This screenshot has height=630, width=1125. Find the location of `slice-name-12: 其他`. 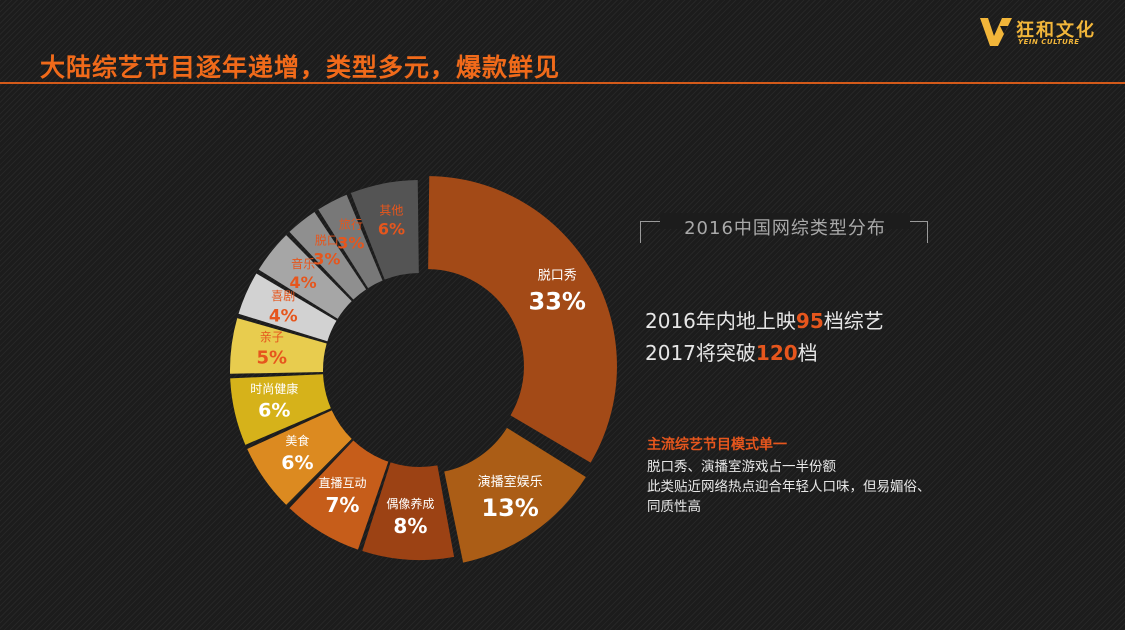

slice-name-12: 其他 is located at coordinates (391, 210).